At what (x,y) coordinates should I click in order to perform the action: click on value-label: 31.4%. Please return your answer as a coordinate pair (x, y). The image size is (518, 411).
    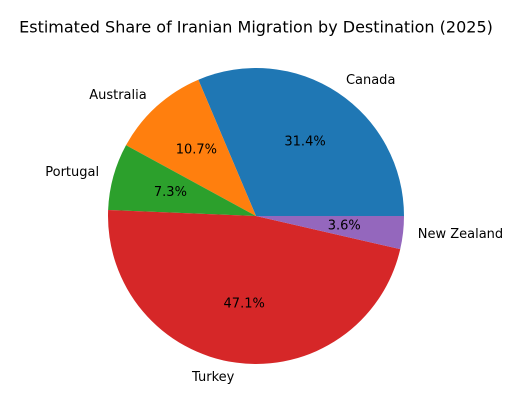
    Looking at the image, I should click on (304, 141).